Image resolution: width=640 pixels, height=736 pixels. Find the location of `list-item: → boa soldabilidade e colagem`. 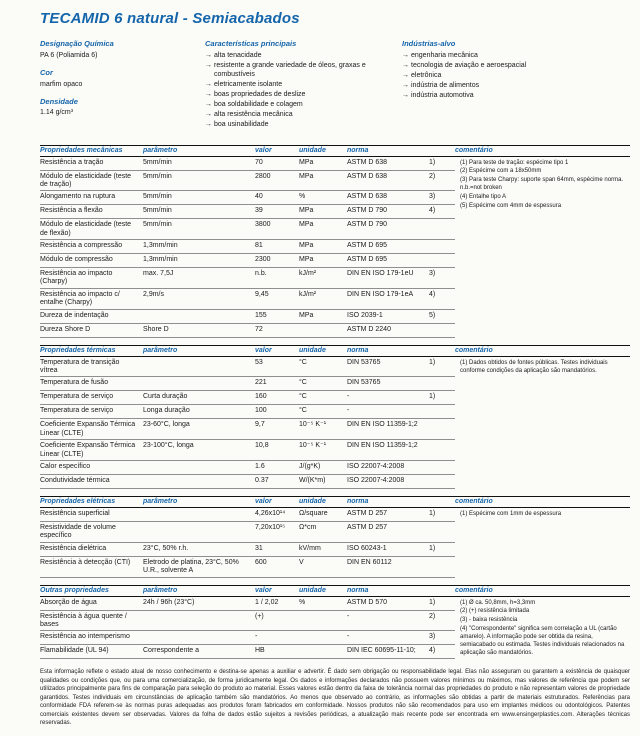

list-item: → boa soldabilidade e colagem is located at coordinates (297, 104).